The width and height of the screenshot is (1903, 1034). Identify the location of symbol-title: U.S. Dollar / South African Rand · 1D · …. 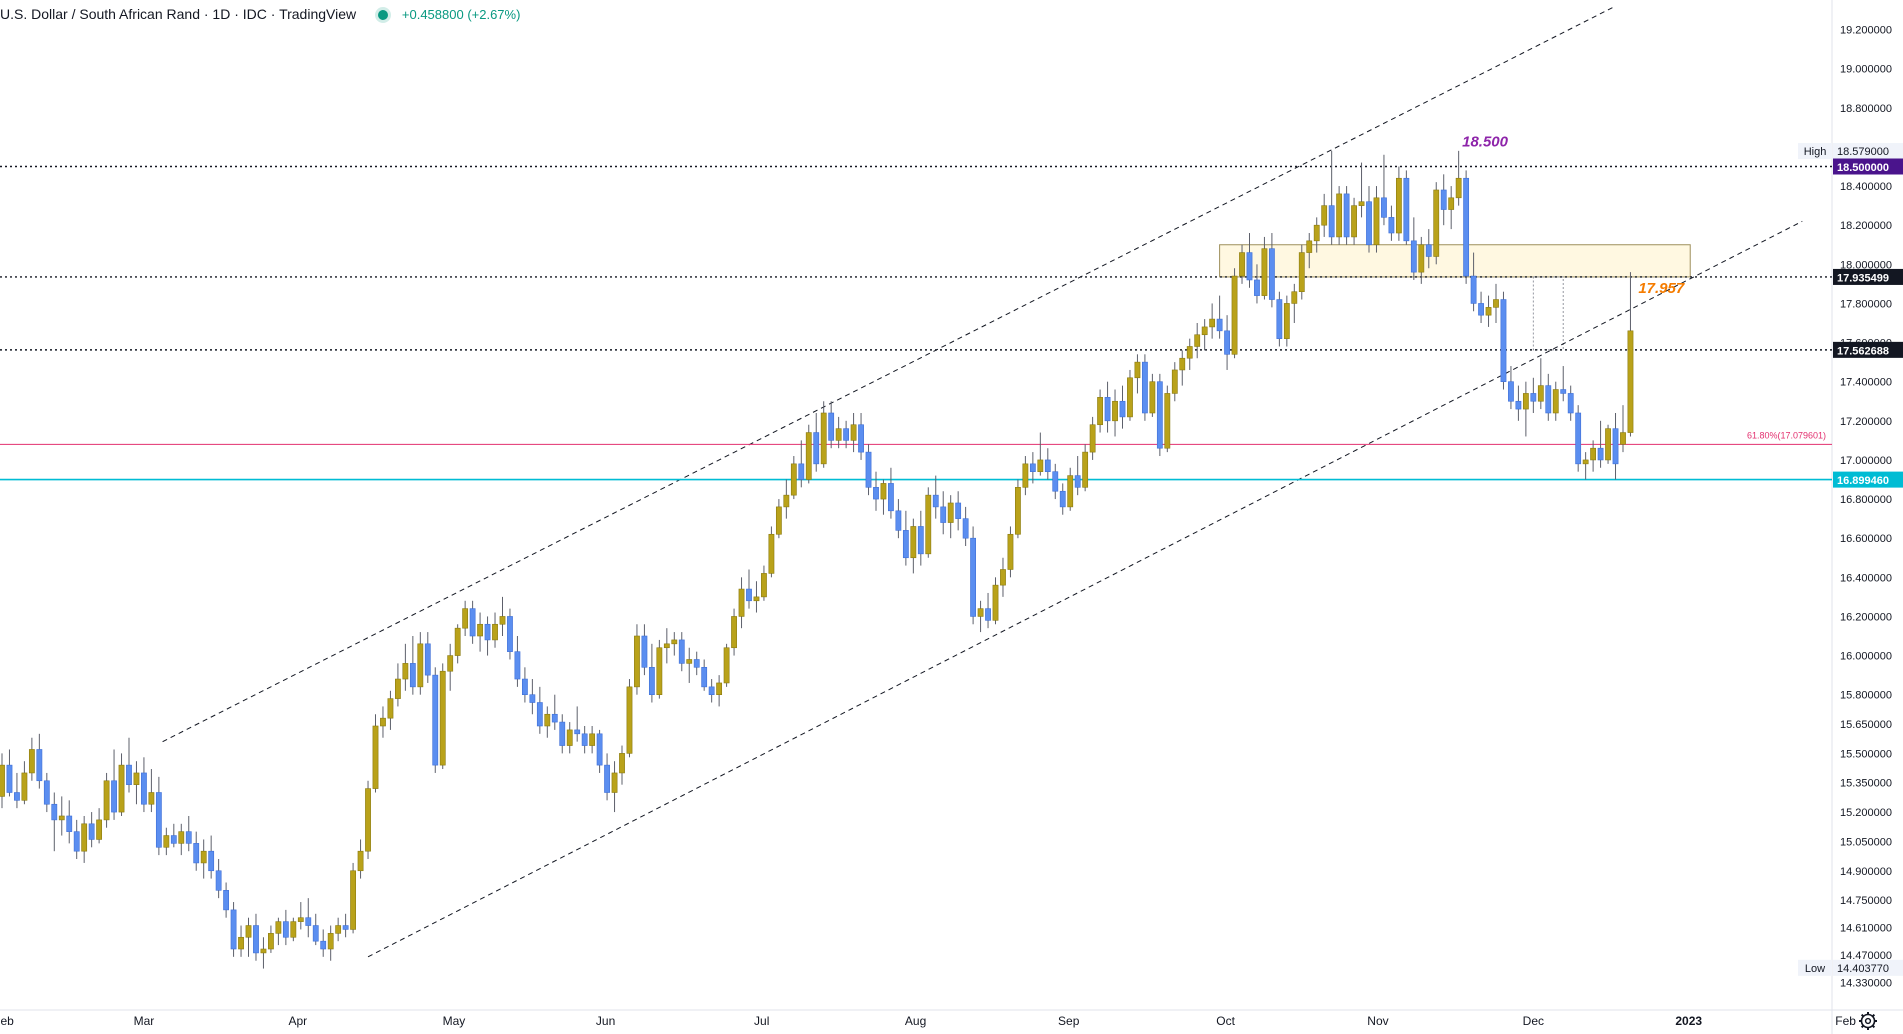
(178, 14).